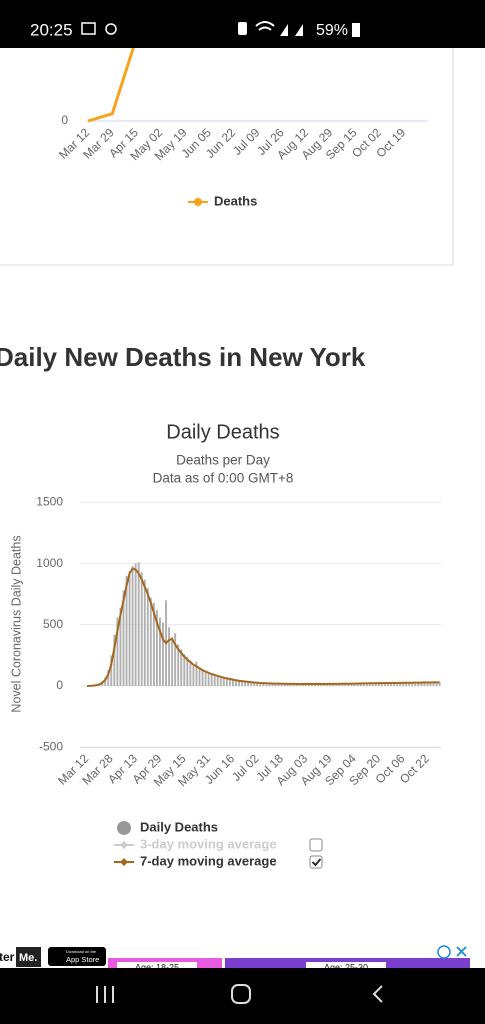  What do you see at coordinates (16, 623) in the screenshot?
I see `y-axis-label: Novel Coronavirus Daily Deaths` at bounding box center [16, 623].